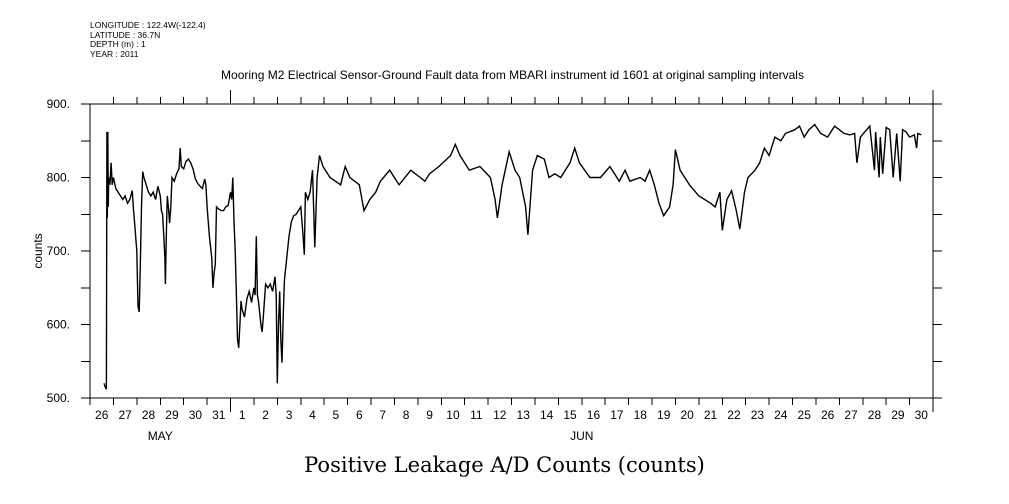 The height and width of the screenshot is (504, 1009). I want to click on x-tick-label: 16, so click(594, 415).